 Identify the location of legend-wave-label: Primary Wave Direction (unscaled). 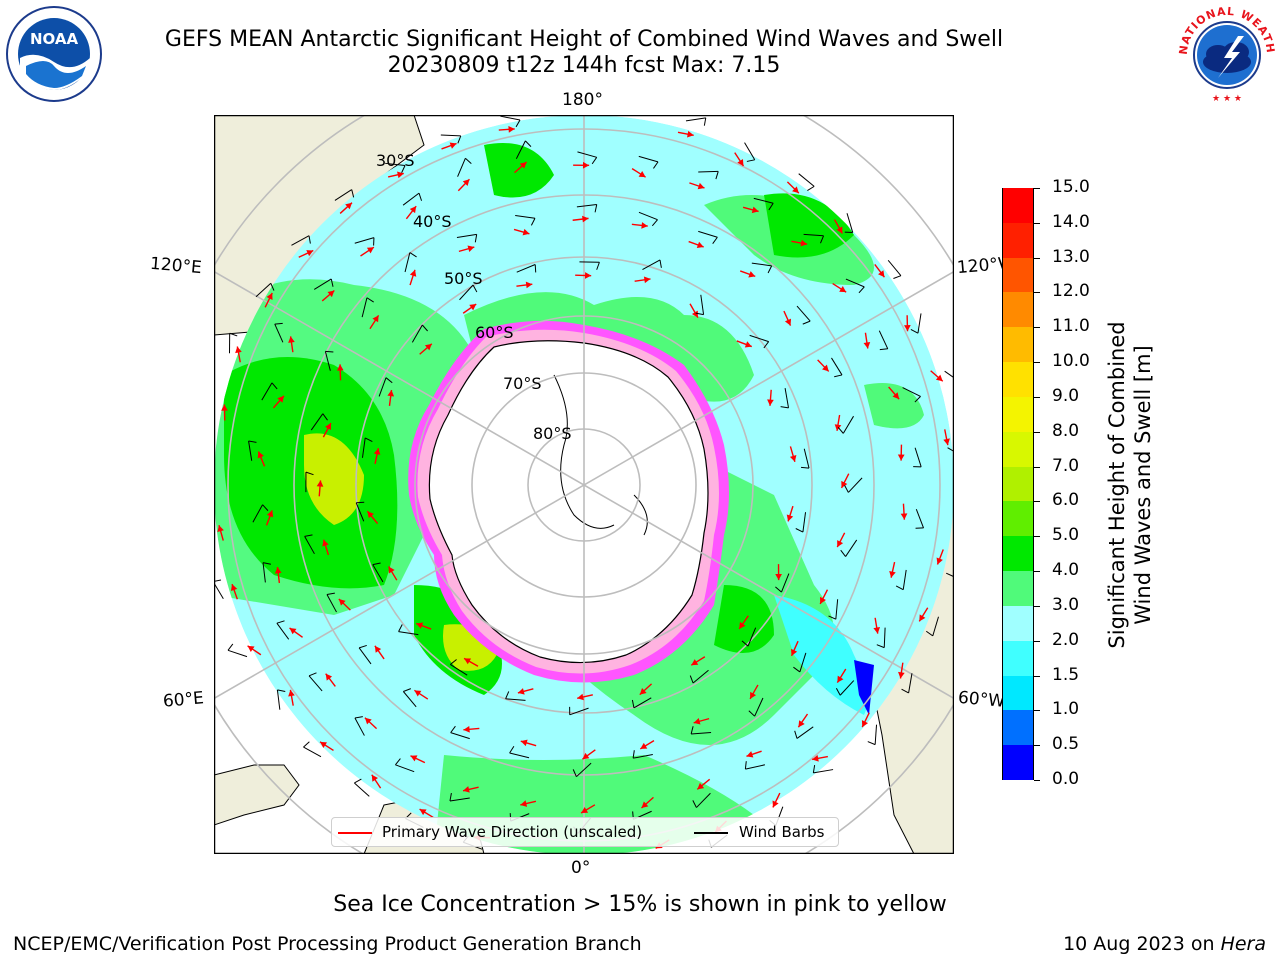
(512, 832).